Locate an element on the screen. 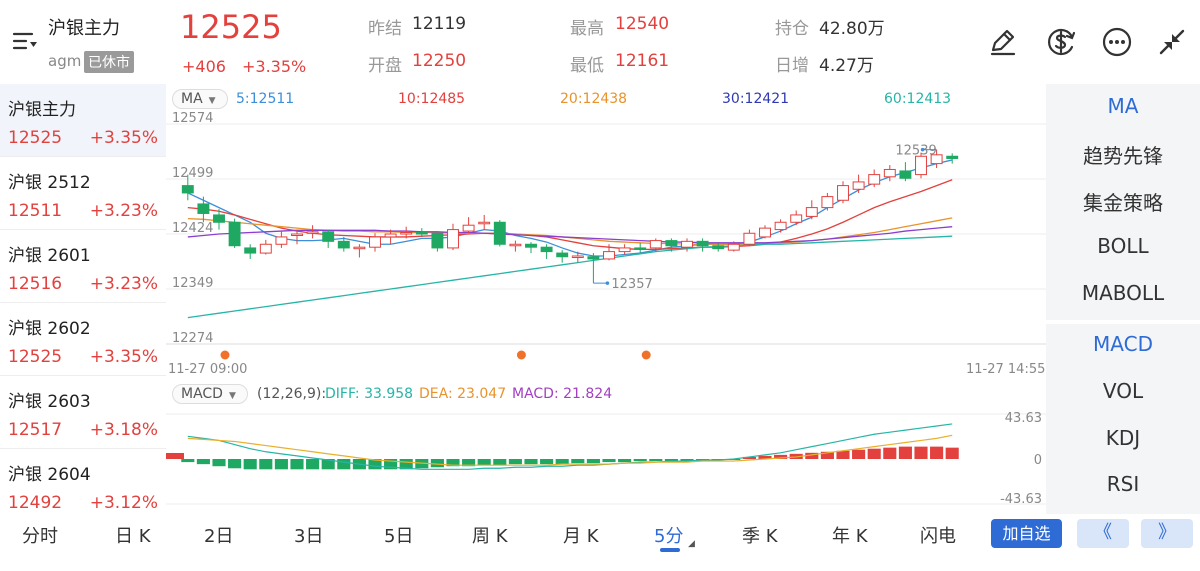  tab-dropdown-icon: ◢ is located at coordinates (691, 544).